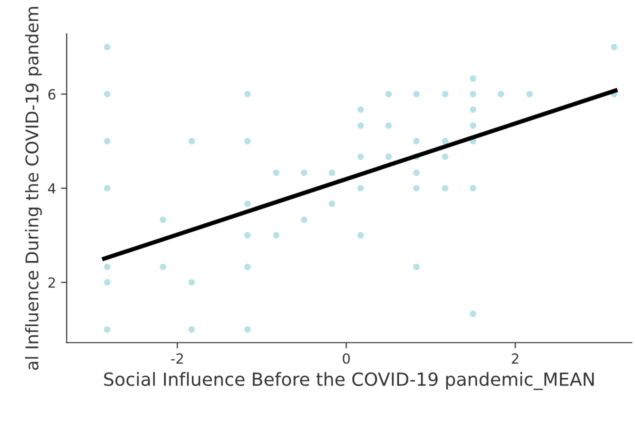 Image resolution: width=635 pixels, height=423 pixels. Describe the element at coordinates (52, 188) in the screenshot. I see `y-tick-label: 4` at that location.